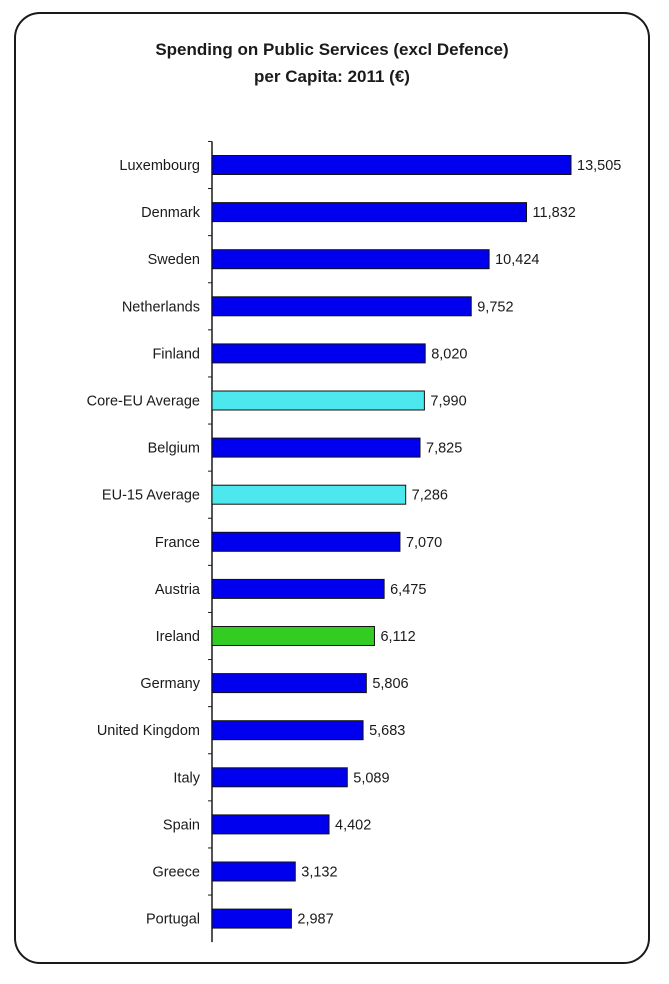  What do you see at coordinates (319, 873) in the screenshot?
I see `value-label: 3,132` at bounding box center [319, 873].